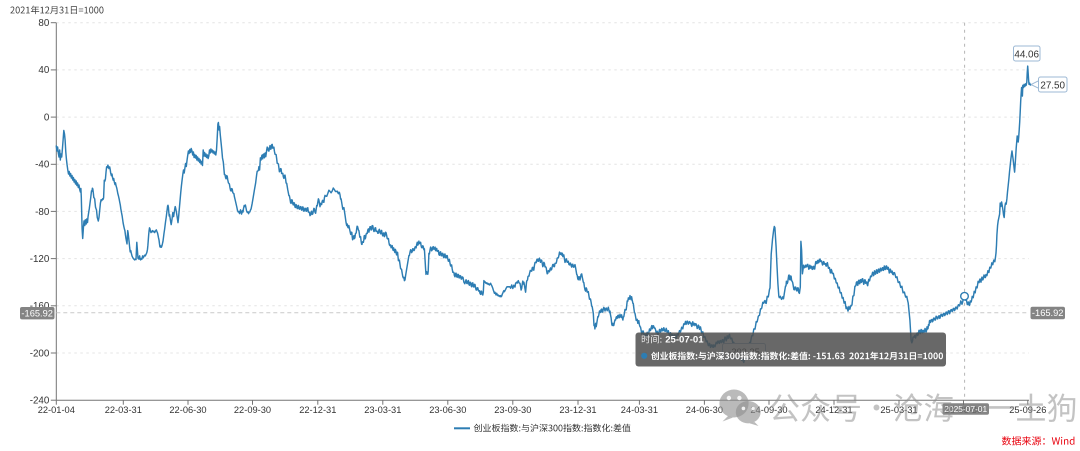  Describe the element at coordinates (123, 410) in the screenshot. I see `svg-text: 22-03-31` at that location.